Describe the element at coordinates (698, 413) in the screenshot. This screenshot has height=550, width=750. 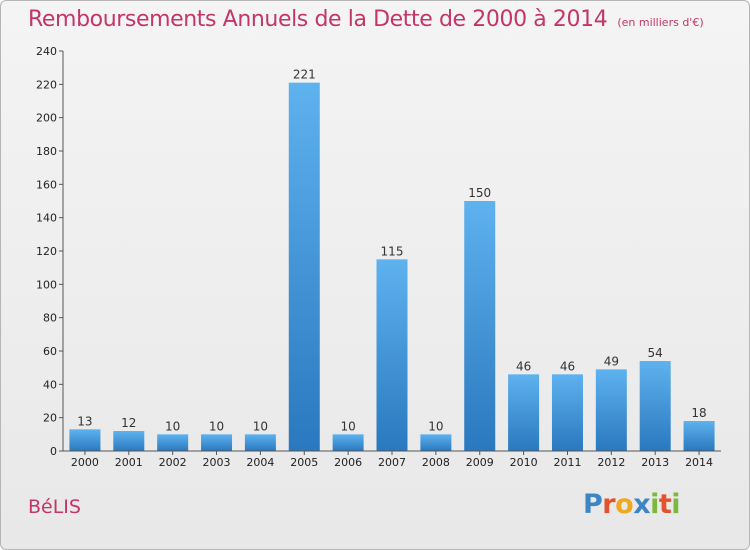
I see `data-label: 18` at that location.